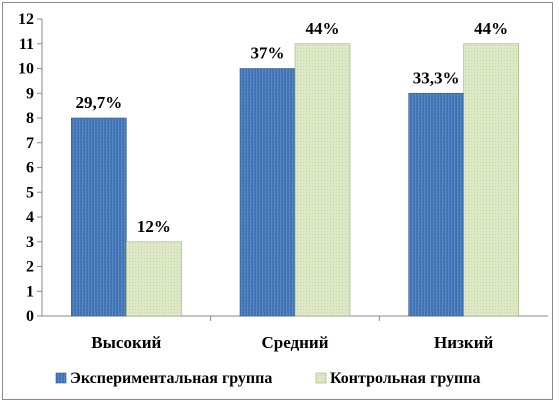 This screenshot has height=404, width=559. What do you see at coordinates (98, 102) in the screenshot?
I see `data-label: 29,7%` at bounding box center [98, 102].